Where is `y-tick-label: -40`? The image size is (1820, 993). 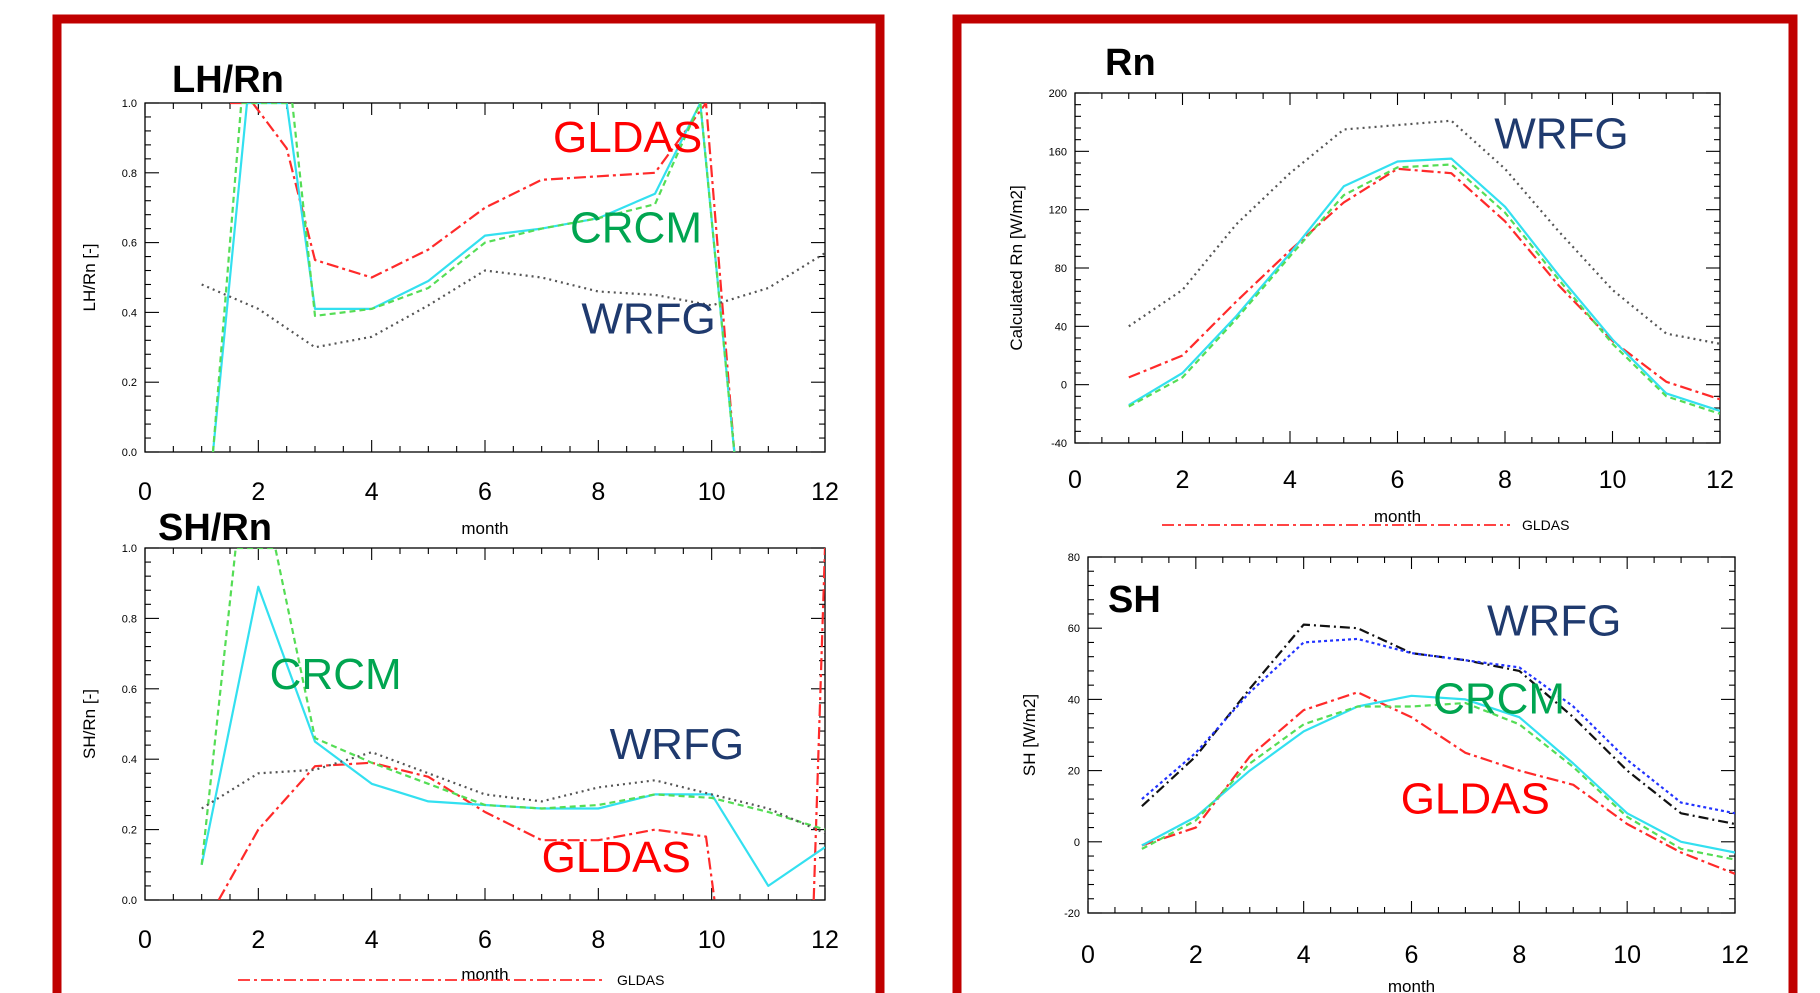 y-tick-label: -40 is located at coordinates (1059, 444).